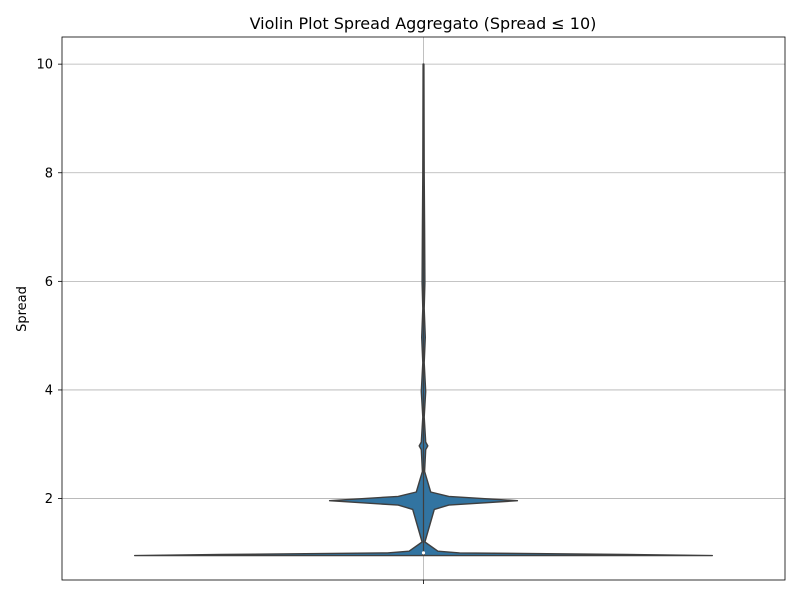 The height and width of the screenshot is (604, 800). What do you see at coordinates (49, 499) in the screenshot?
I see `y-tick-label: 2` at bounding box center [49, 499].